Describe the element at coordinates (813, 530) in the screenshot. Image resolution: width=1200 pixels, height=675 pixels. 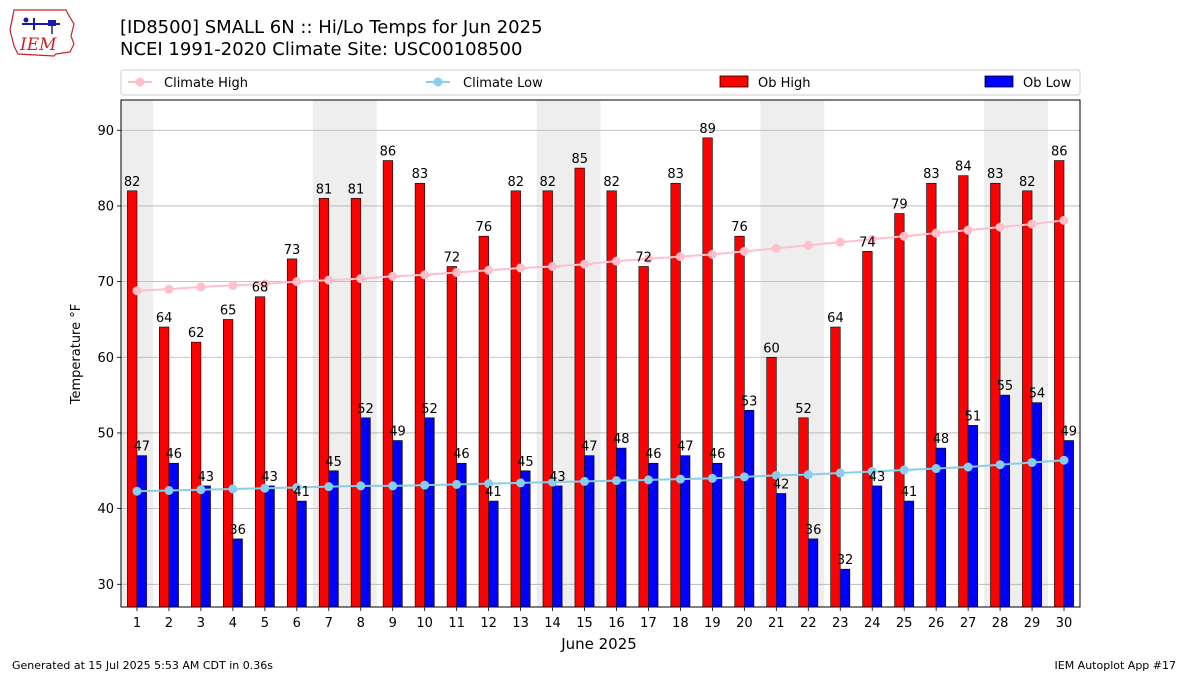
I see `data-label-low: 36` at that location.